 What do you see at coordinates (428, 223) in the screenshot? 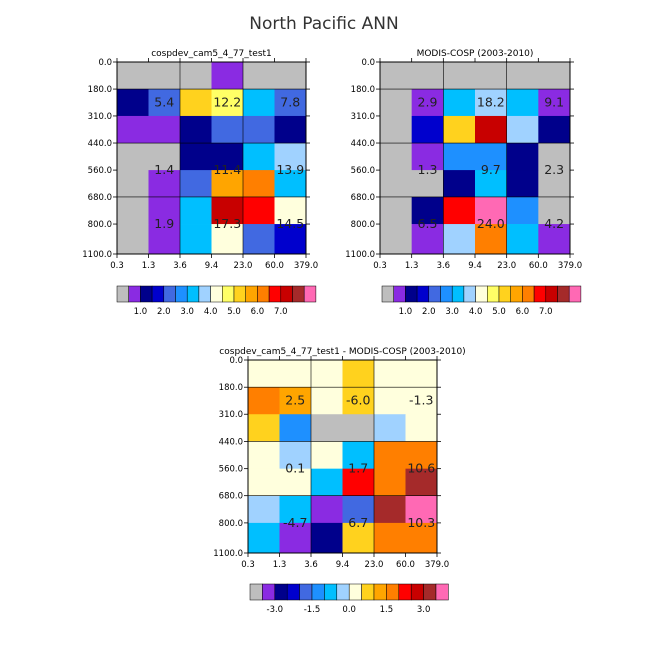
I see `value-label: 6.5` at bounding box center [428, 223].